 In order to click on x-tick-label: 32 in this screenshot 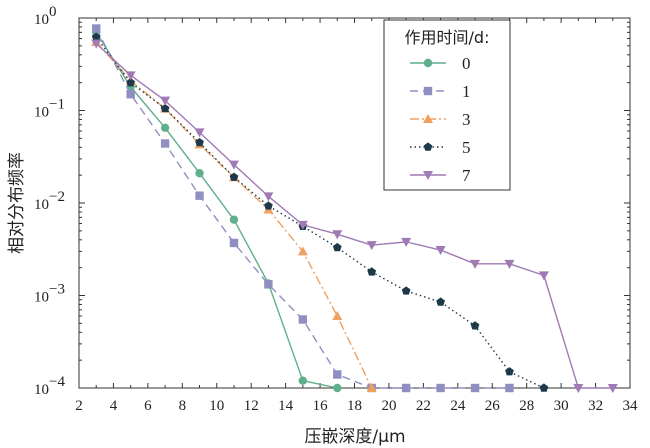, I will do `click(595, 406)`.